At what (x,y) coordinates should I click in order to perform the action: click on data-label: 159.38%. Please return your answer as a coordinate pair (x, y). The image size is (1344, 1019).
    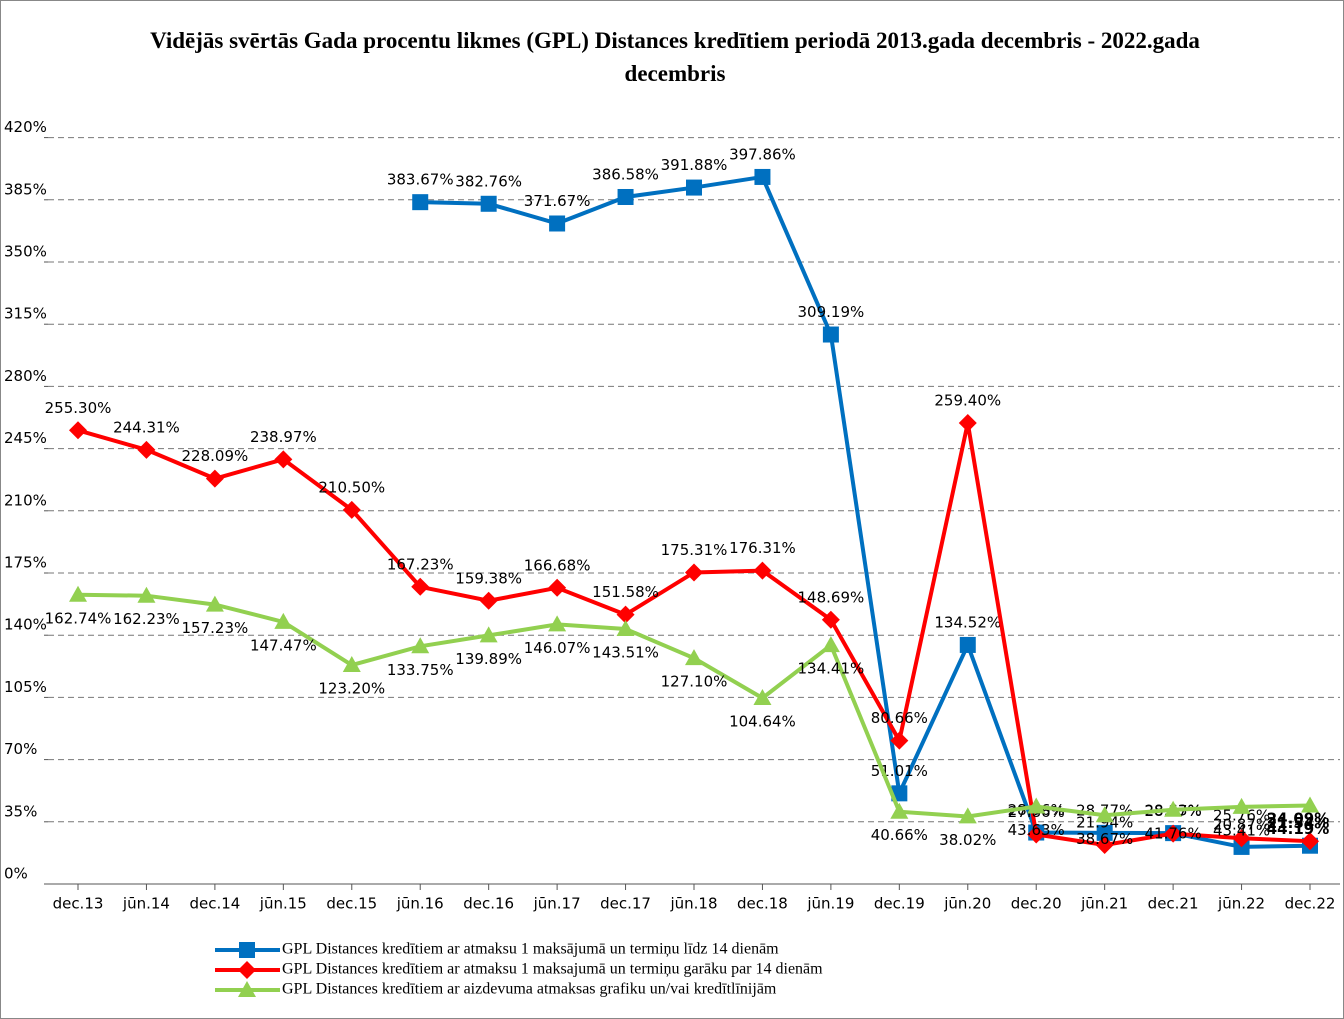
    Looking at the image, I should click on (488, 578).